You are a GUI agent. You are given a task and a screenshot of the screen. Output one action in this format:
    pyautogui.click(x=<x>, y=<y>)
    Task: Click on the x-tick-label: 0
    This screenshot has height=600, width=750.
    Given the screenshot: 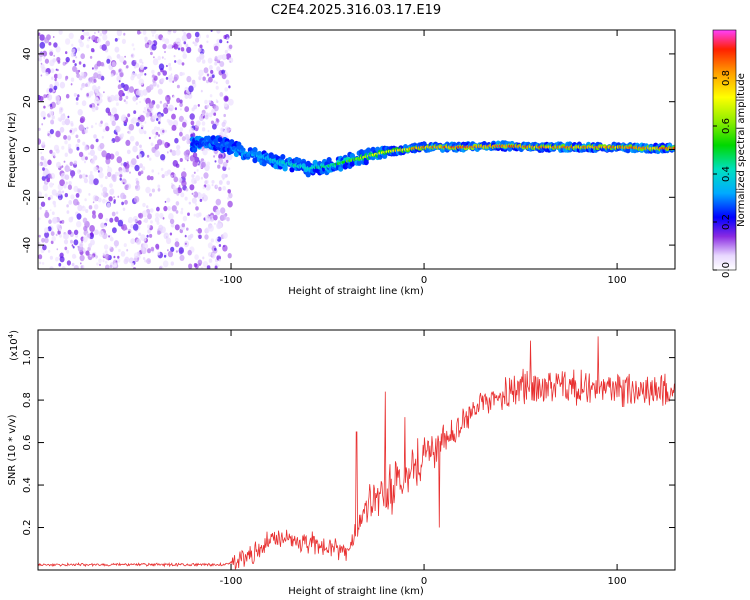 What is the action you would take?
    pyautogui.click(x=424, y=280)
    